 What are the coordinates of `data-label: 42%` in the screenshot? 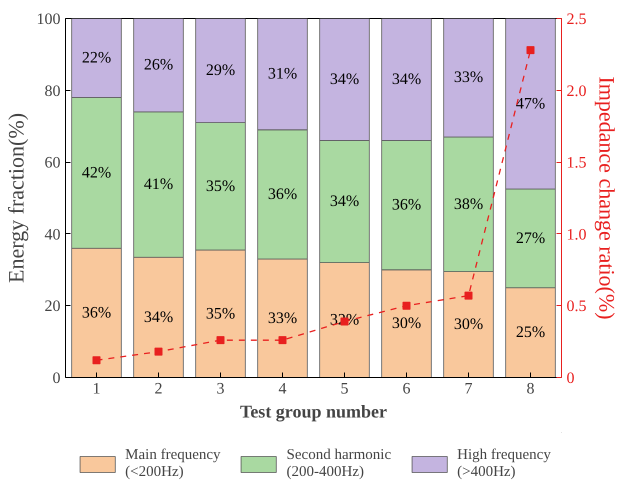 It's located at (97, 173).